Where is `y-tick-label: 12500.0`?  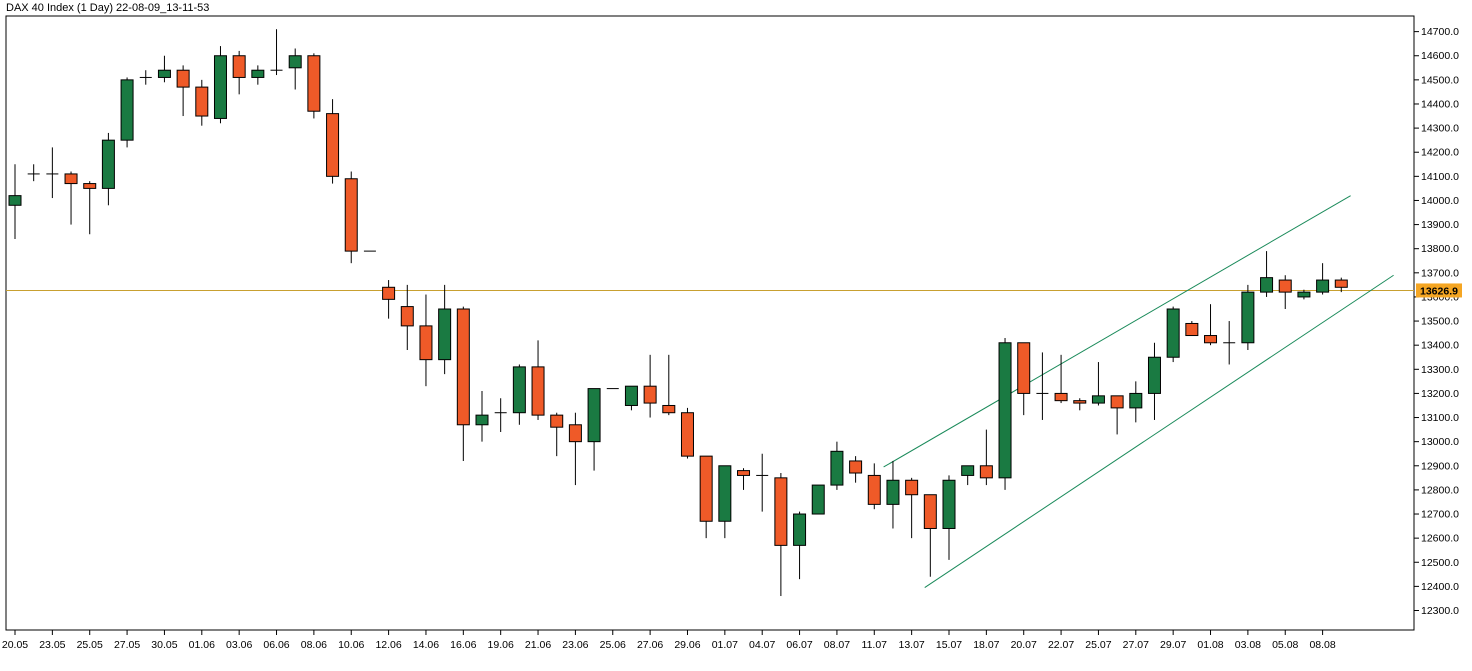
y-tick-label: 12500.0 is located at coordinates (1440, 563).